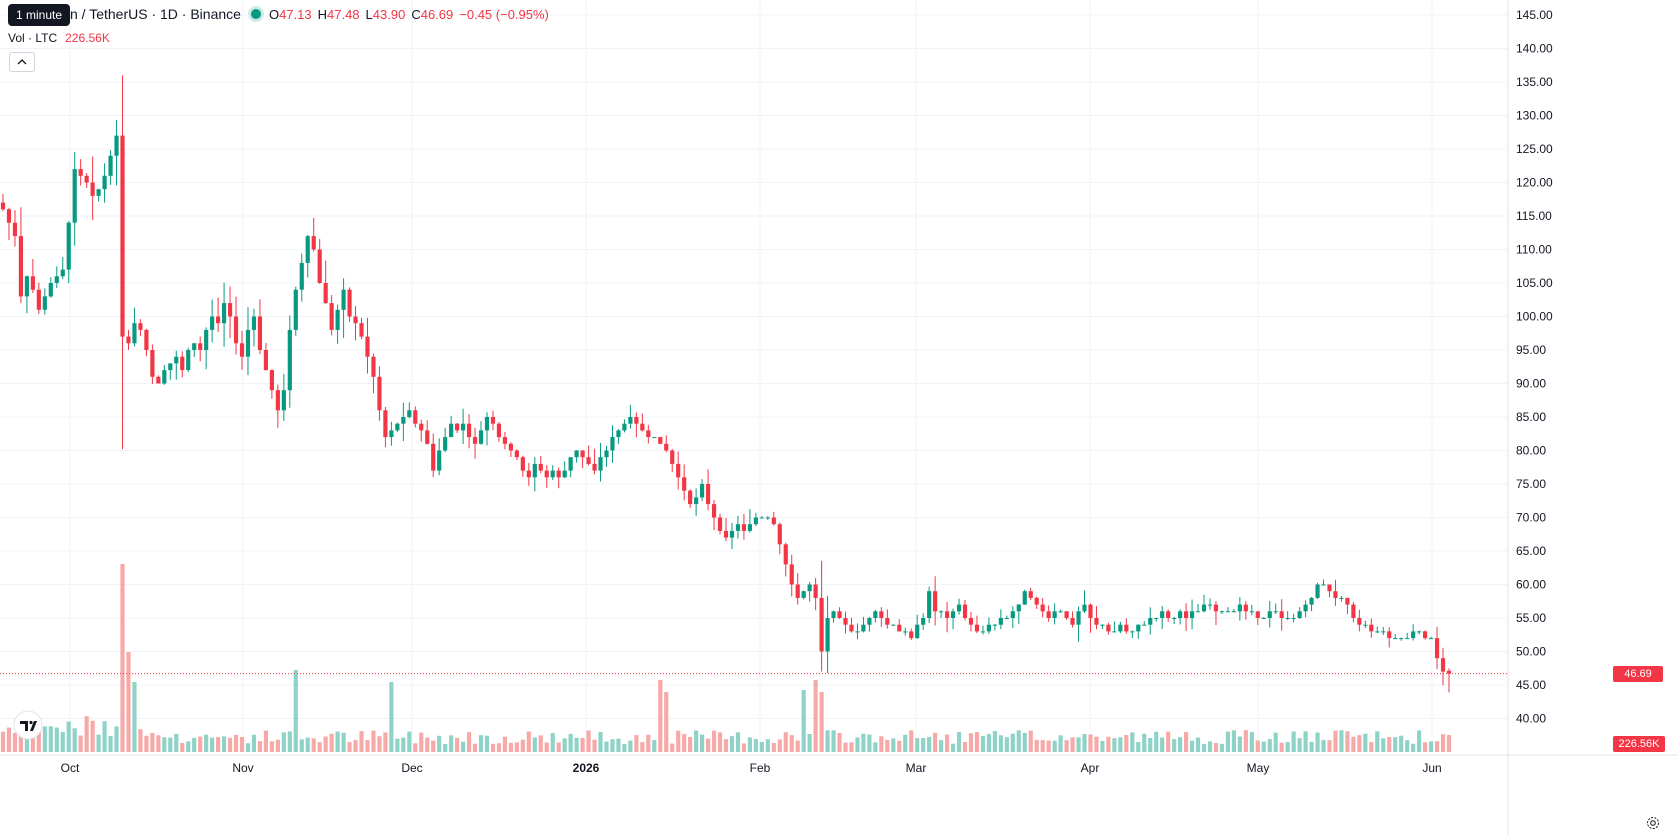 This screenshot has height=835, width=1678. What do you see at coordinates (1653, 824) in the screenshot?
I see `chart-settings-icon` at bounding box center [1653, 824].